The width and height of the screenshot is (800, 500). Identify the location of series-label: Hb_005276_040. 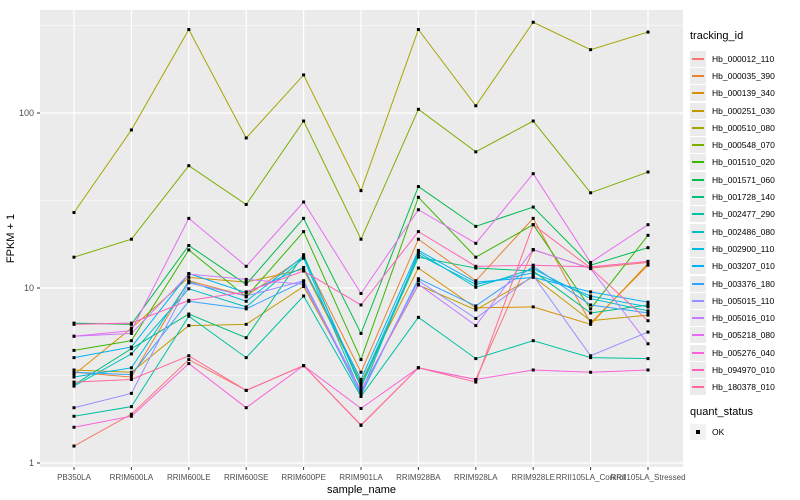
(743, 352).